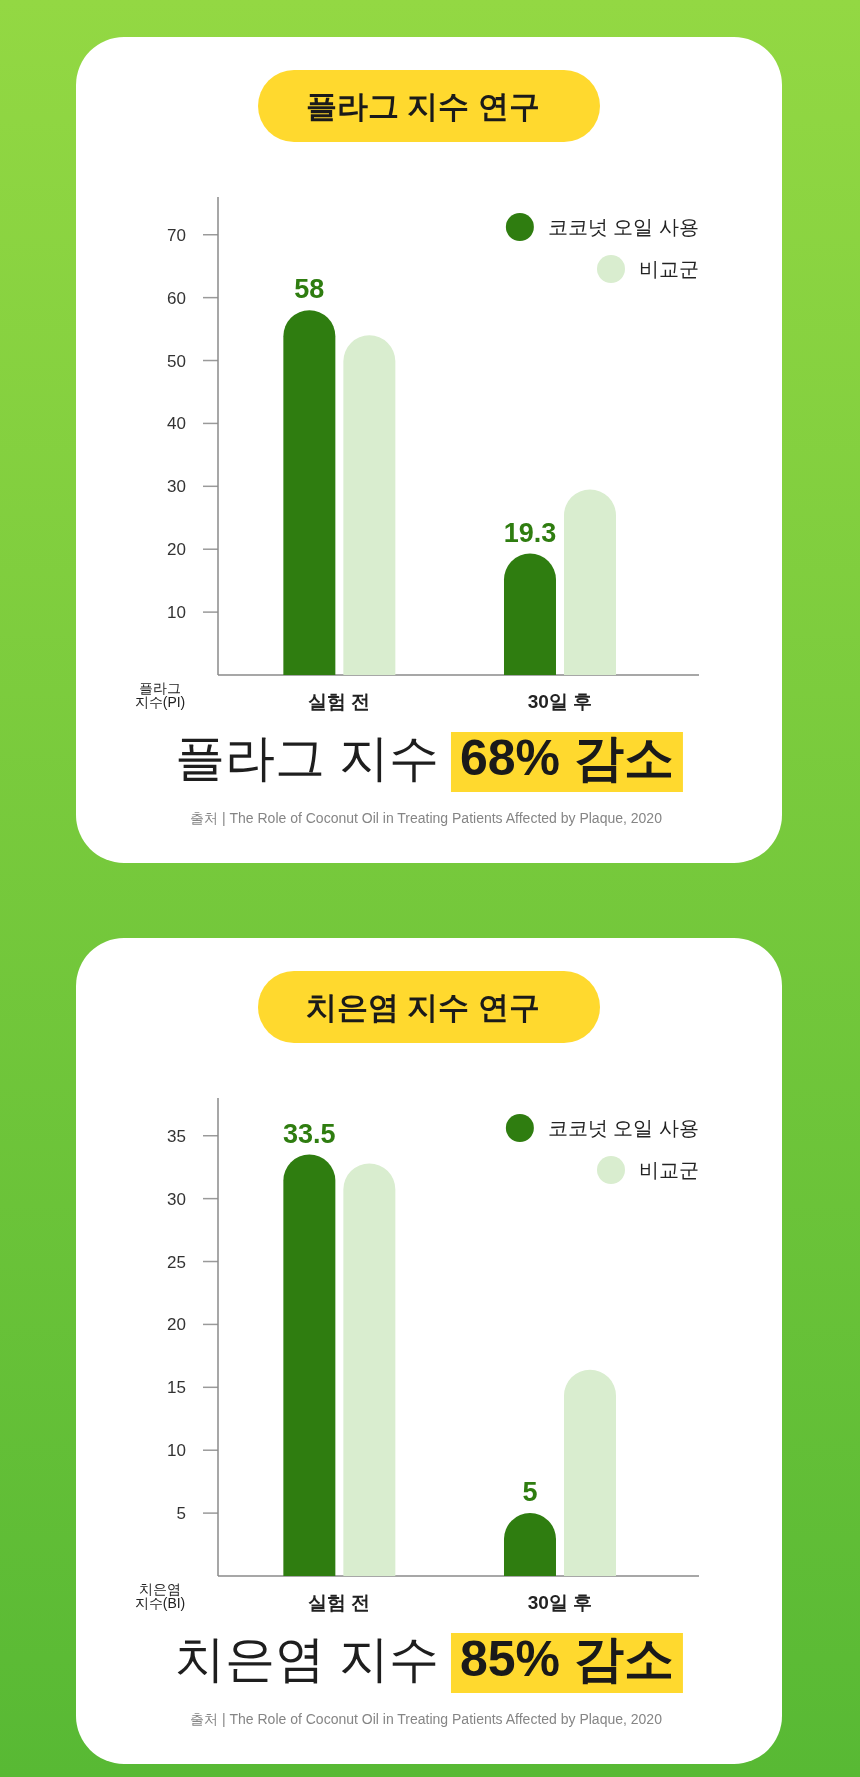  What do you see at coordinates (176, 1388) in the screenshot?
I see `ytick-label: 15` at bounding box center [176, 1388].